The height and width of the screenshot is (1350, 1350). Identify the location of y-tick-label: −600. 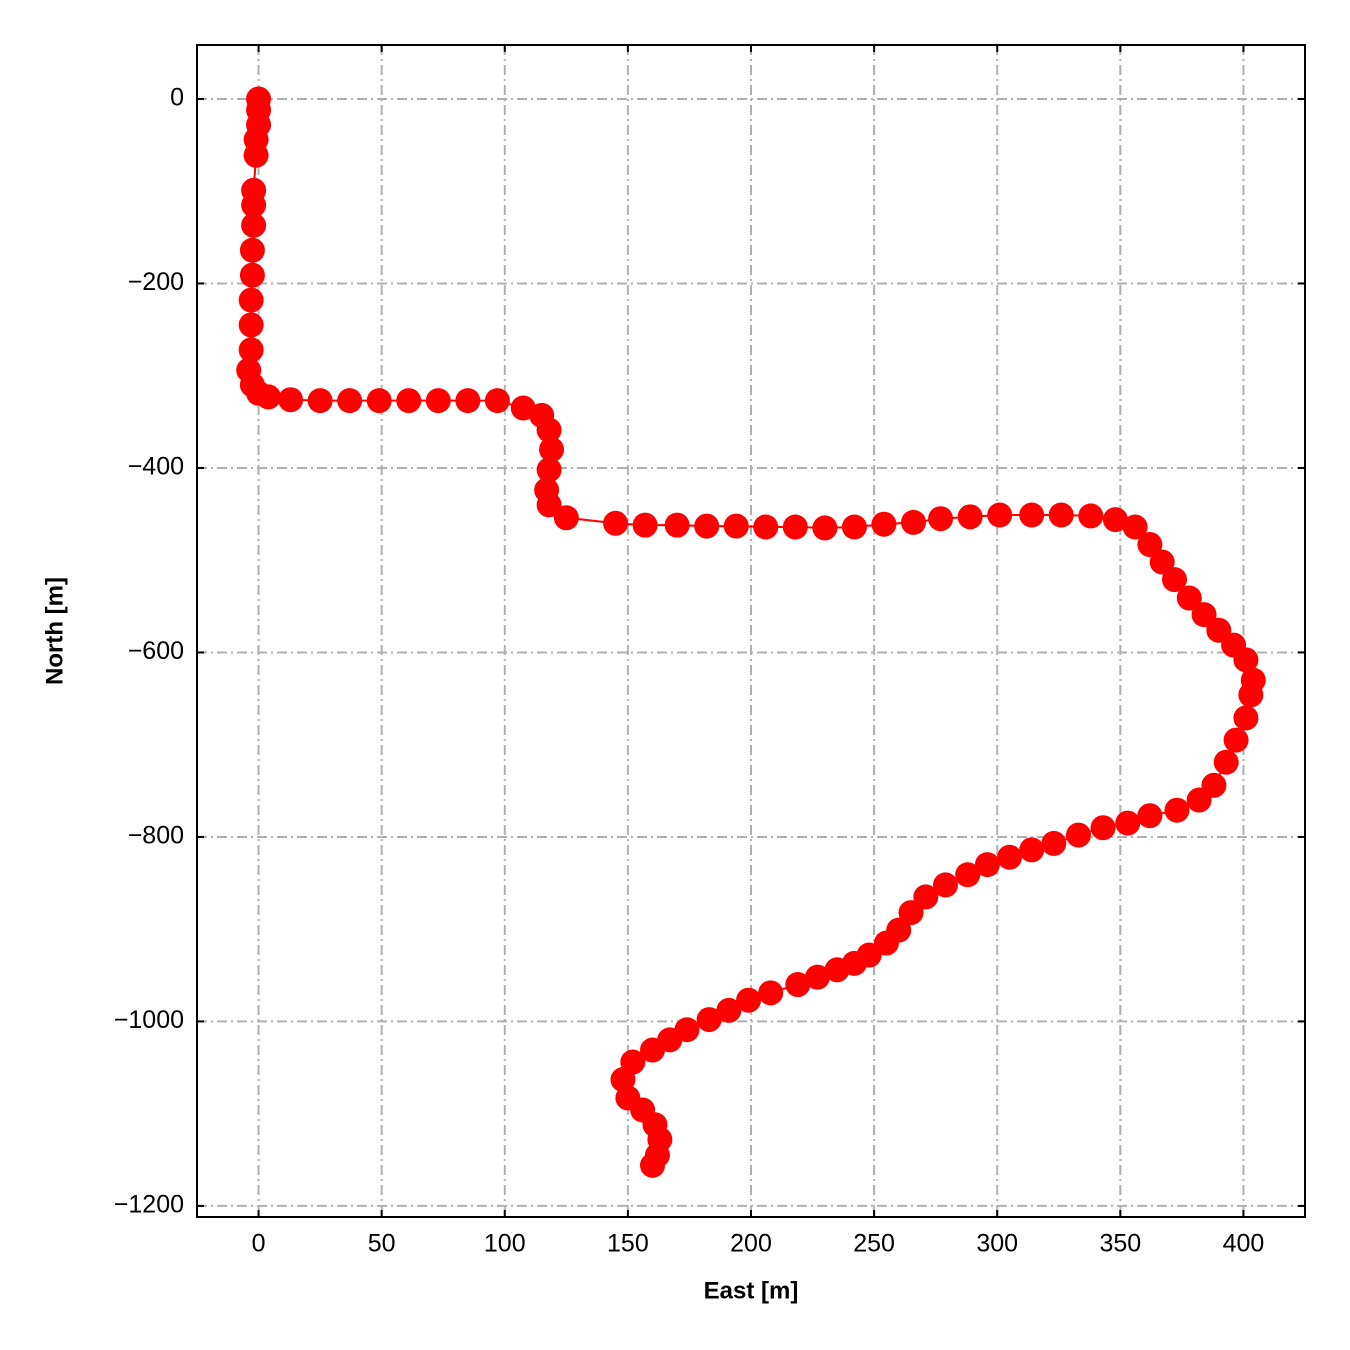
(156, 651).